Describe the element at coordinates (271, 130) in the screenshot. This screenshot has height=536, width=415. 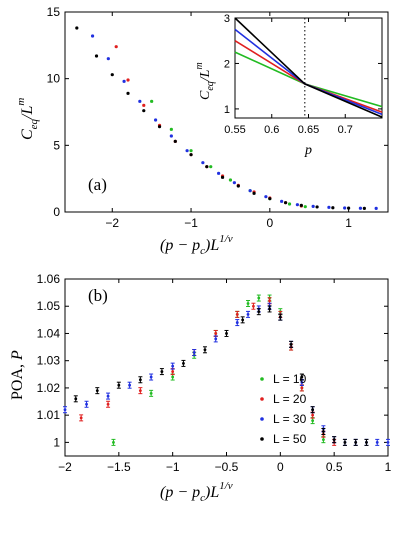
I see `inset-x-tick-label: 0.6` at that location.